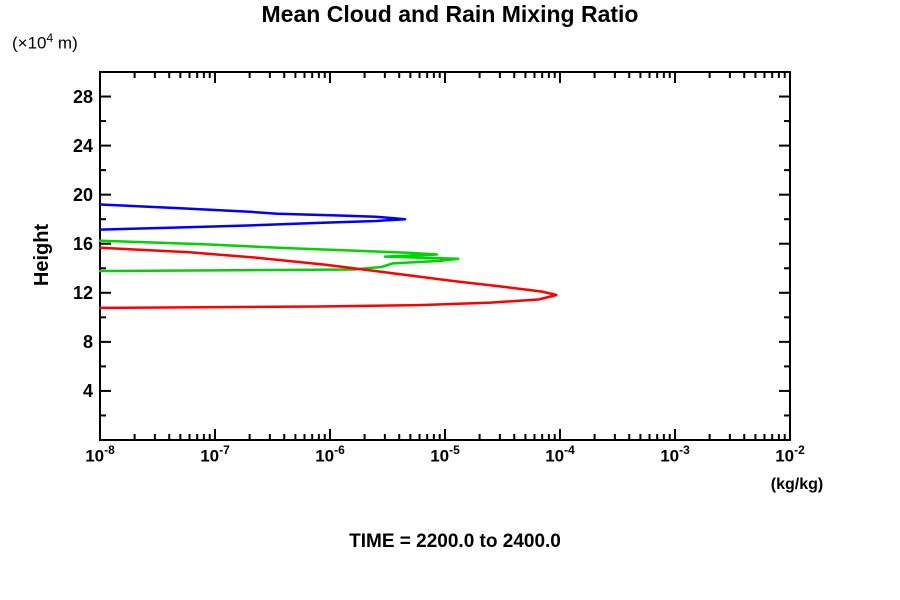  Describe the element at coordinates (82, 194) in the screenshot. I see `y-tick-label: 20` at that location.